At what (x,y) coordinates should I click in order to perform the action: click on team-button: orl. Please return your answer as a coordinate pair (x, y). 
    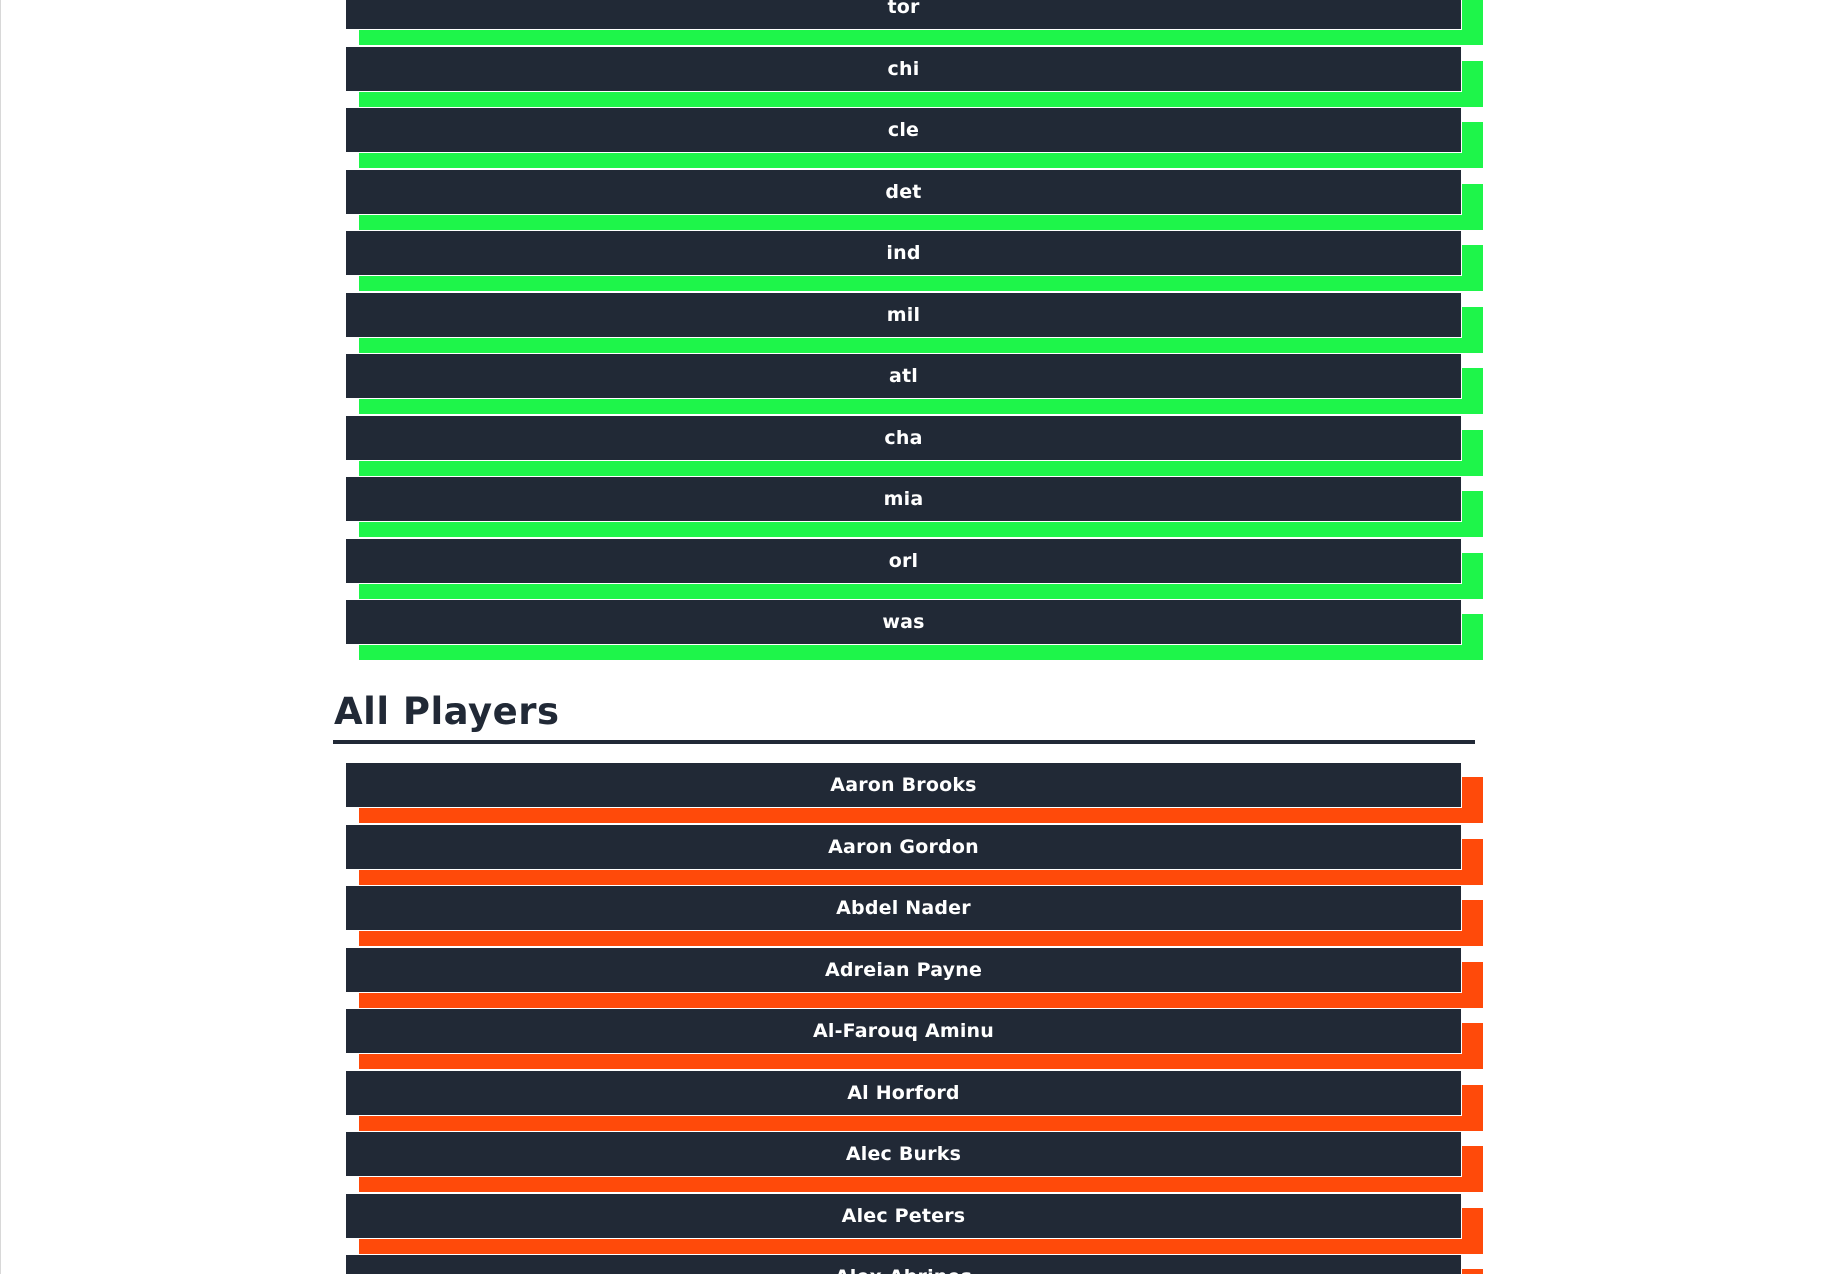
    Looking at the image, I should click on (903, 560).